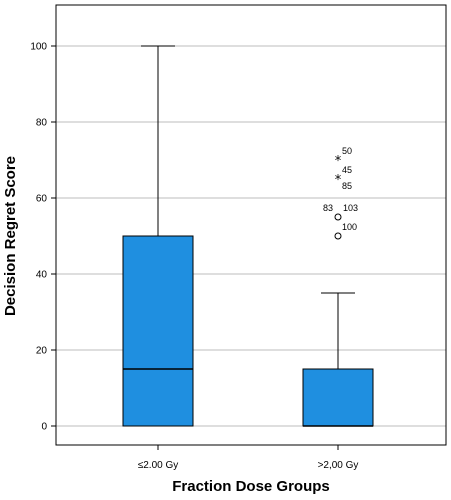  I want to click on y-tick-label-0: 0, so click(44, 427).